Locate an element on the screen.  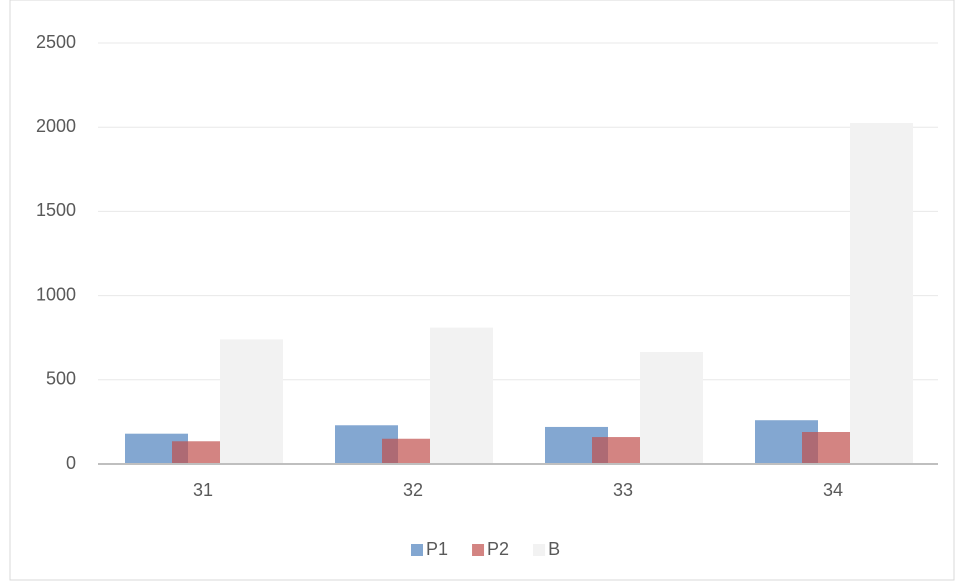
y-tick-label: 0 is located at coordinates (71, 463).